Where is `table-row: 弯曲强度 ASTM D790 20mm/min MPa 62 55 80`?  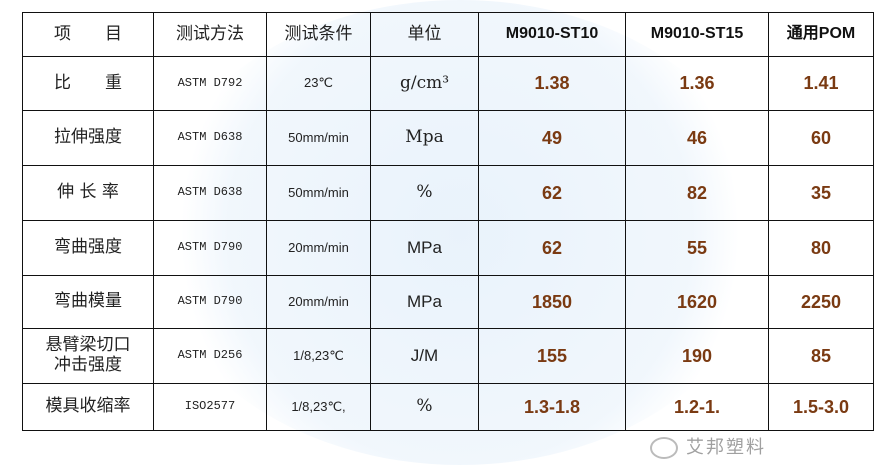 table-row: 弯曲强度 ASTM D790 20mm/min MPa 62 55 80 is located at coordinates (448, 248).